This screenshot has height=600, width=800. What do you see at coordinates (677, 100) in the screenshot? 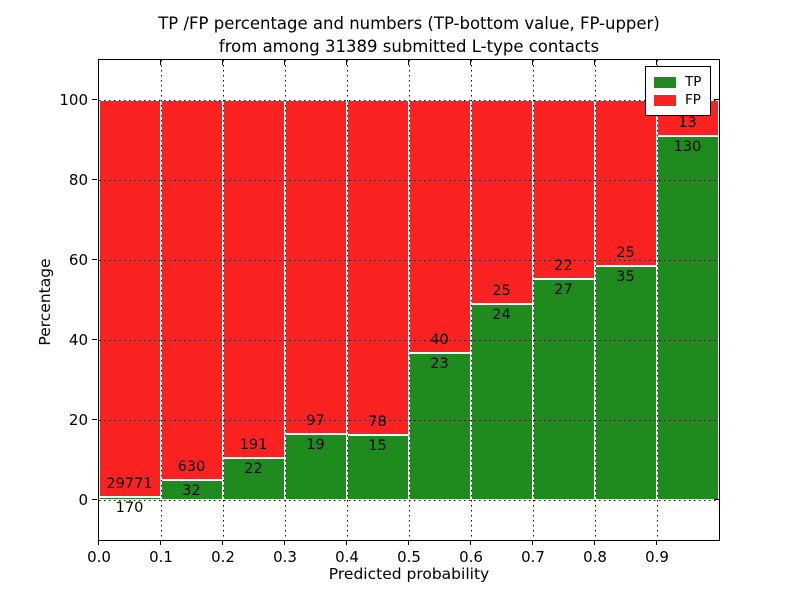
I see `legend-item-fp: FP` at bounding box center [677, 100].